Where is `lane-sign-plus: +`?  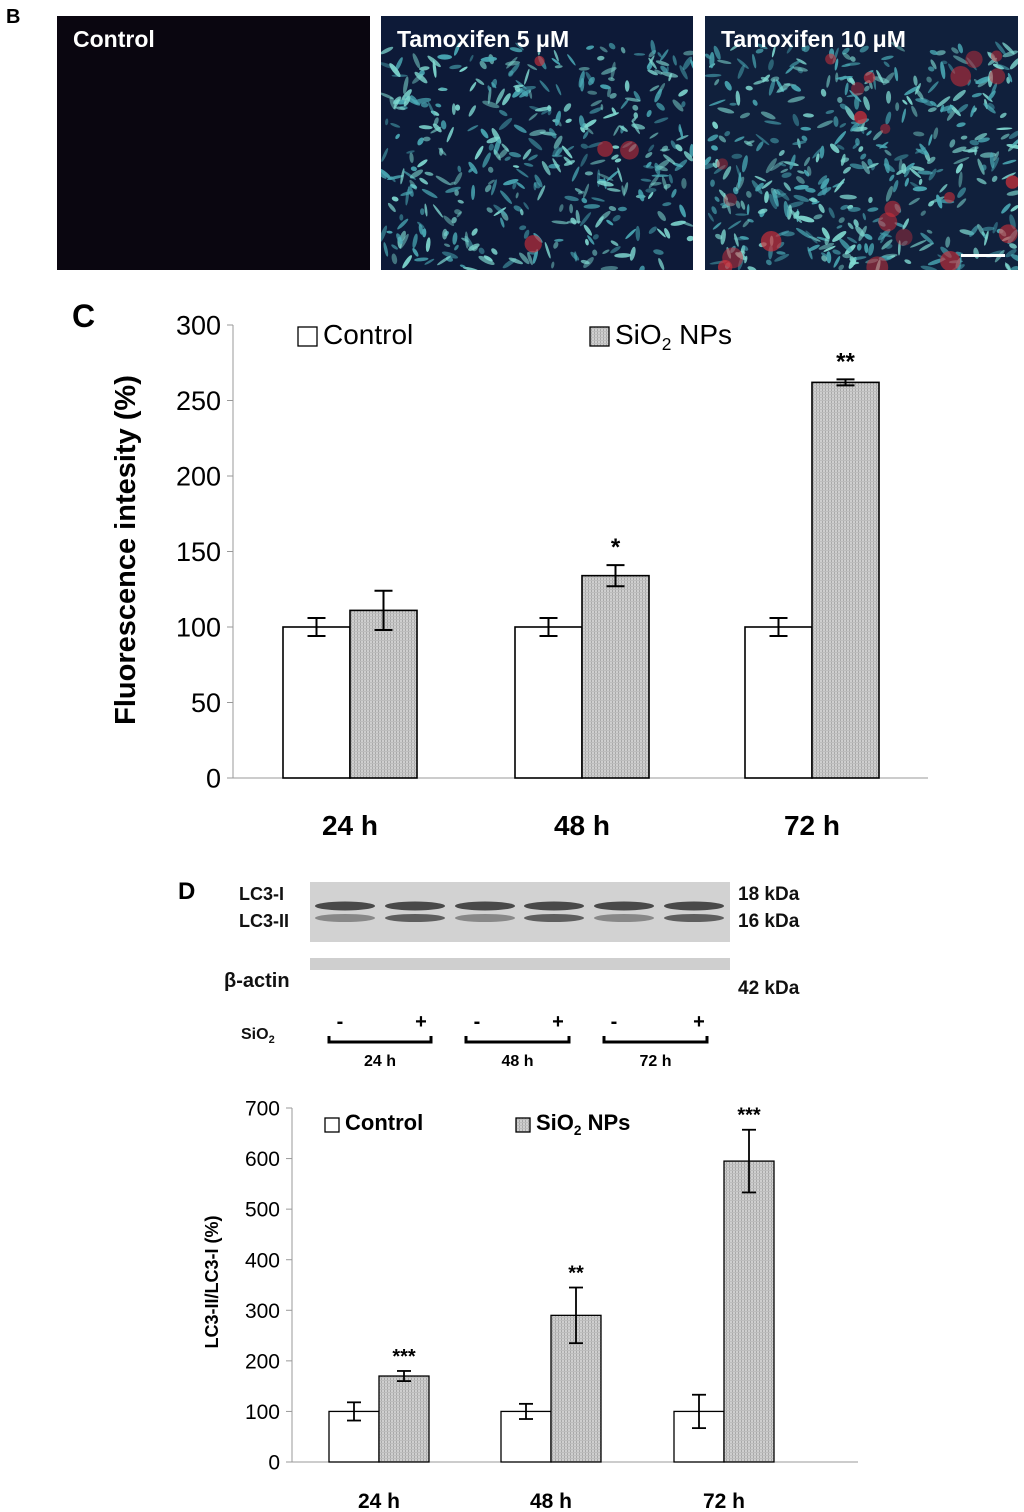 lane-sign-plus: + is located at coordinates (558, 1022).